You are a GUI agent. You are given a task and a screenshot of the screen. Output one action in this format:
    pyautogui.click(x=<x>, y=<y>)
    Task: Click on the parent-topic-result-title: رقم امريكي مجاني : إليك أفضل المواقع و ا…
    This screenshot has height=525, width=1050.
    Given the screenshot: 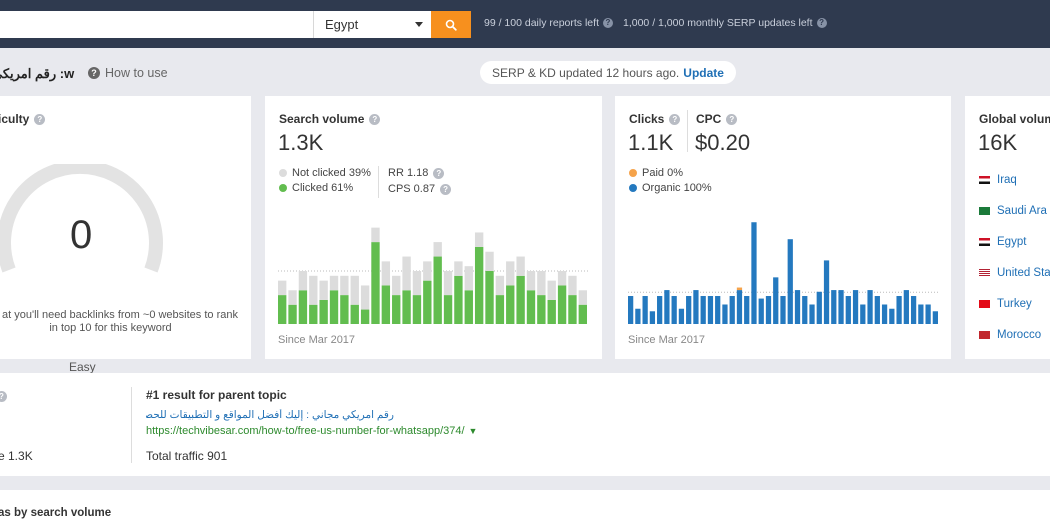 What is the action you would take?
    pyautogui.click(x=270, y=415)
    